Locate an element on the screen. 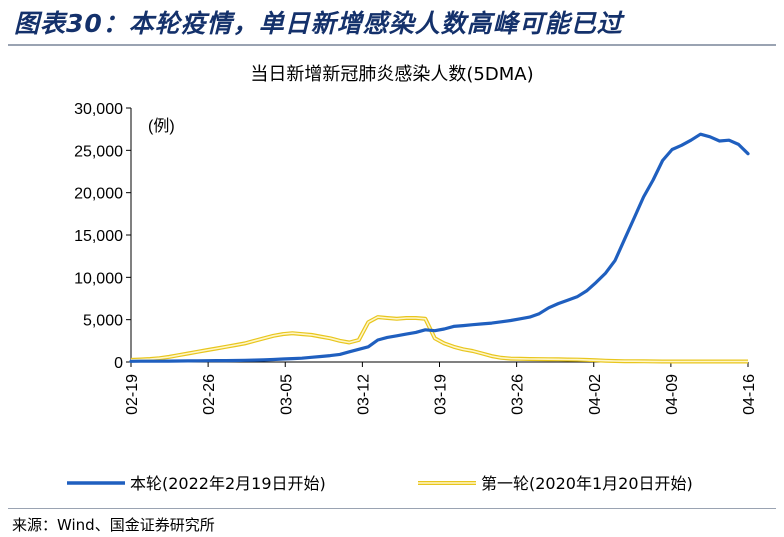 Image resolution: width=784 pixels, height=537 pixels. series-line-first-wave is located at coordinates (439, 339).